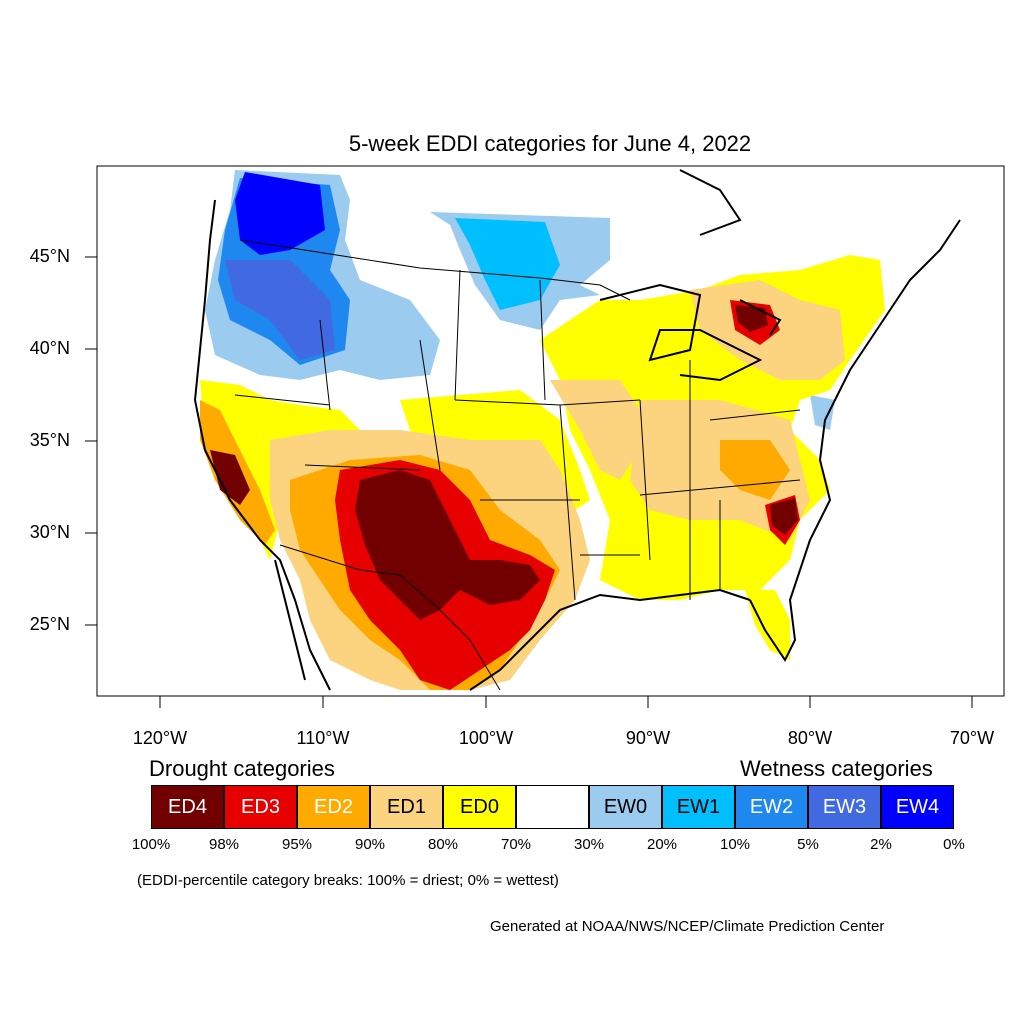 This screenshot has width=1024, height=1024. Describe the element at coordinates (260, 807) in the screenshot. I see `legend-category-ed3: ED3` at that location.